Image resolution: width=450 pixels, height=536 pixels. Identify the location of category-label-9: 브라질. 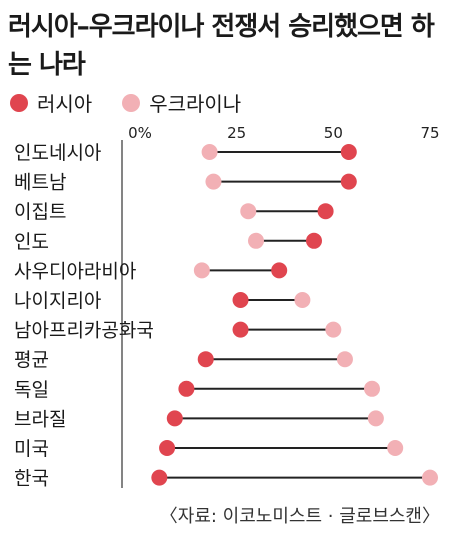
(40, 419).